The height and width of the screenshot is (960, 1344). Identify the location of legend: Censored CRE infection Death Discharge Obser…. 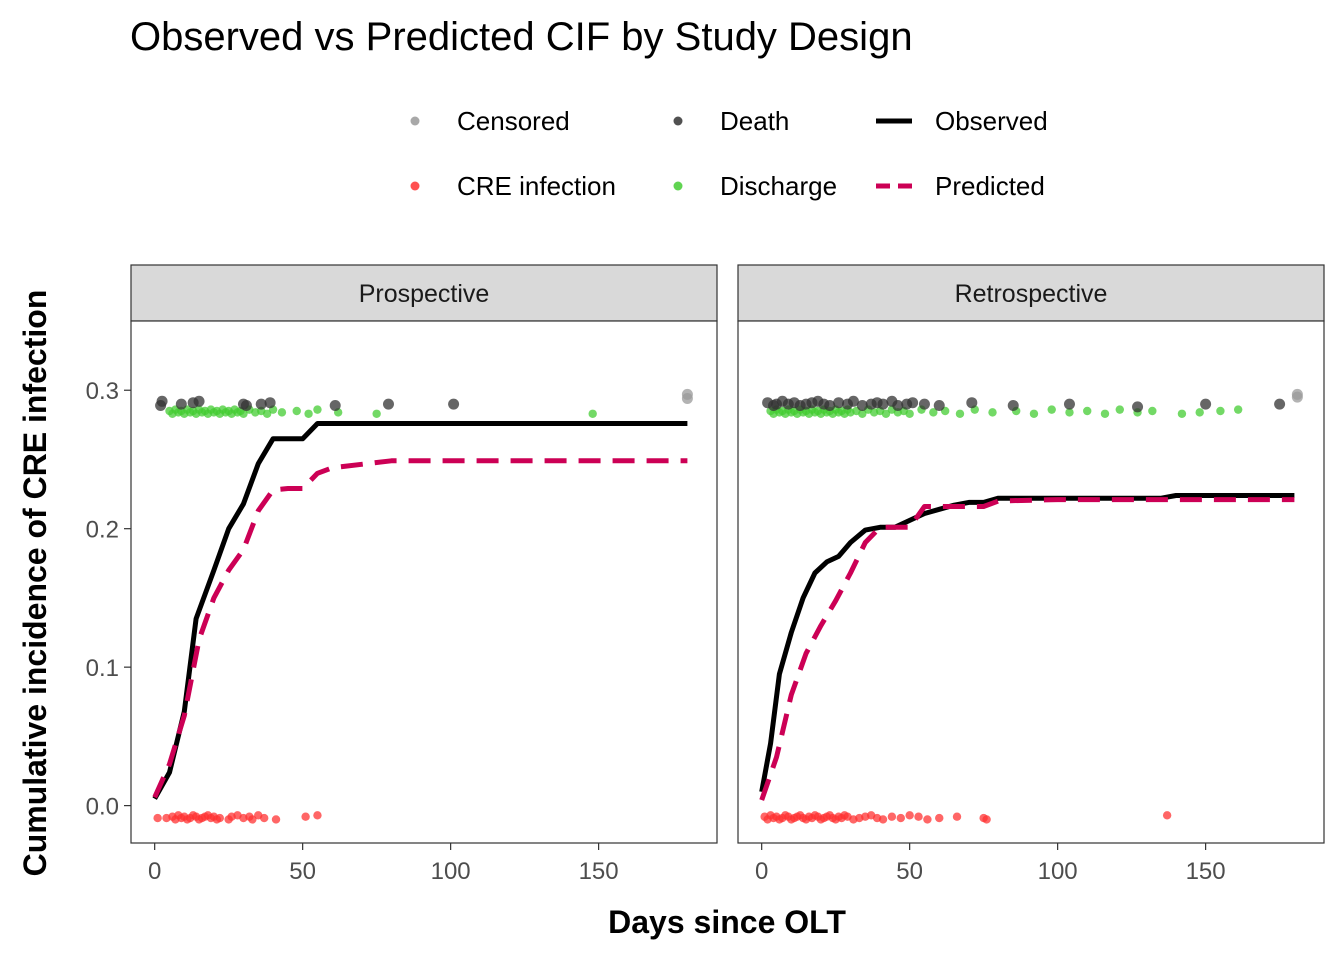
(729, 153).